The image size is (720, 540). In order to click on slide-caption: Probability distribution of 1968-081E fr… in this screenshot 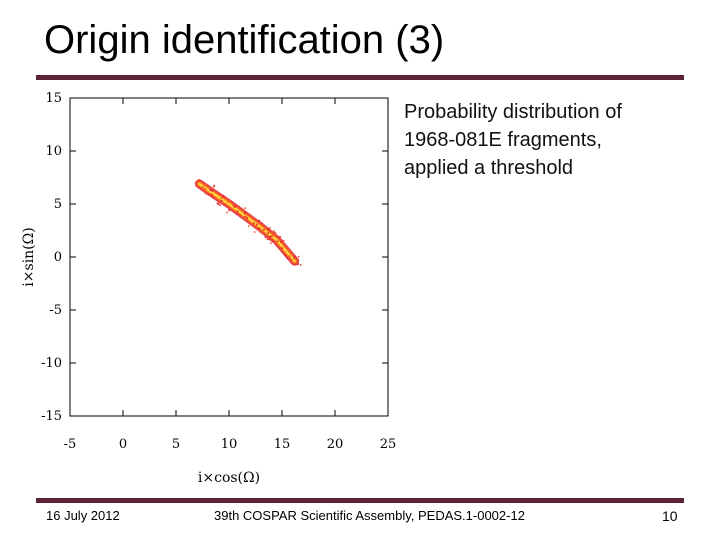, I will do `click(549, 140)`.